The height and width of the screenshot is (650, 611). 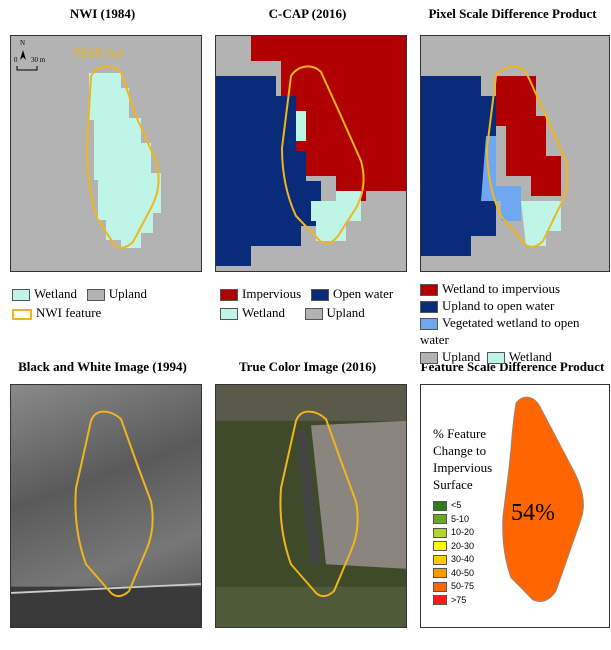 I want to click on scale-label: 30 m, so click(x=38, y=60).